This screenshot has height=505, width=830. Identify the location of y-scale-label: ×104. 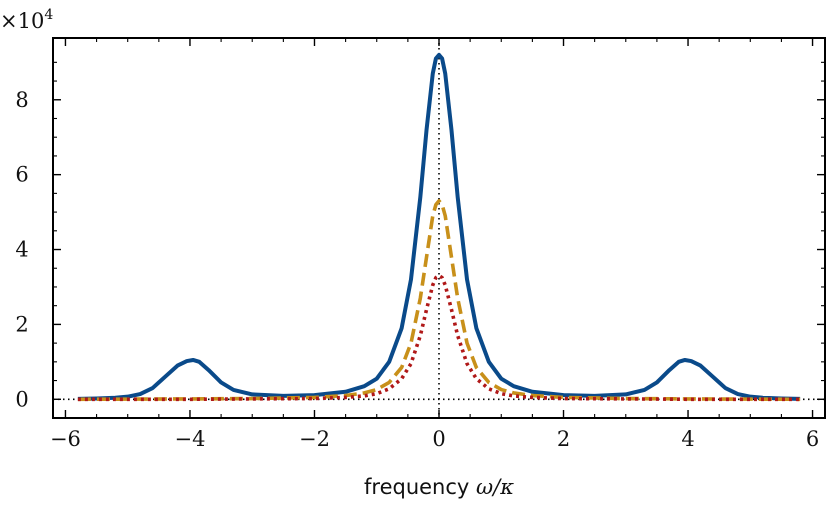
(26, 20).